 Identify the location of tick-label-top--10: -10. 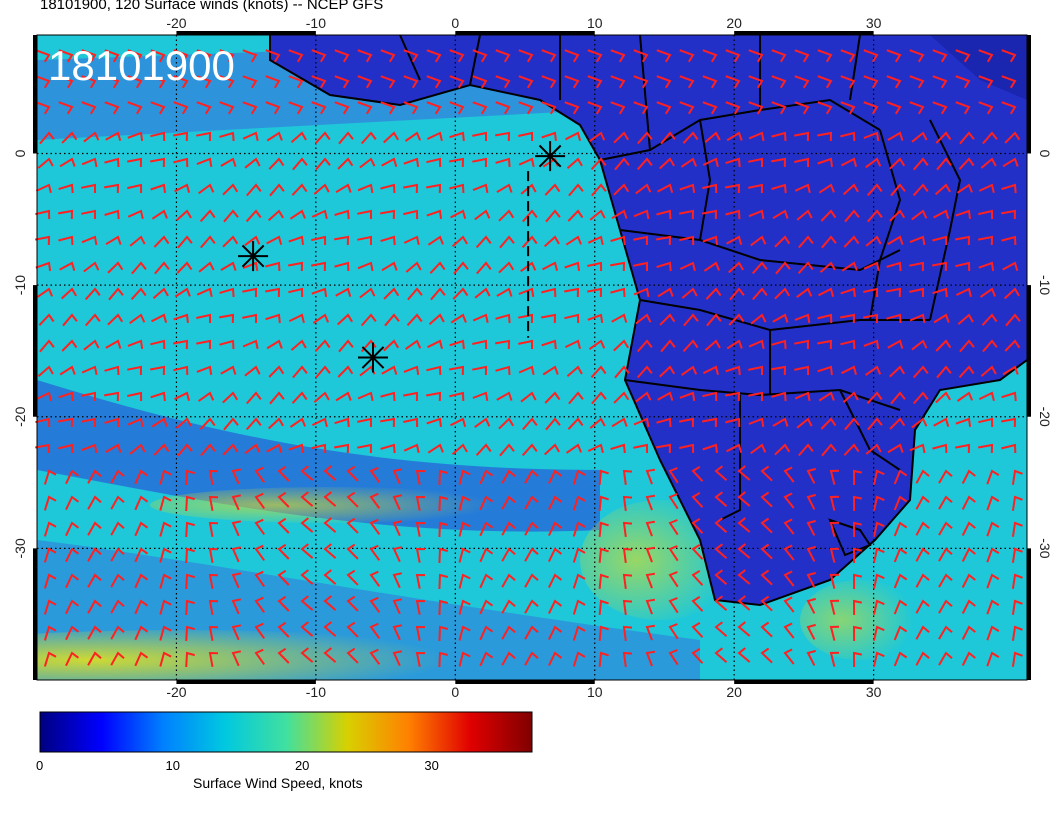
(316, 23).